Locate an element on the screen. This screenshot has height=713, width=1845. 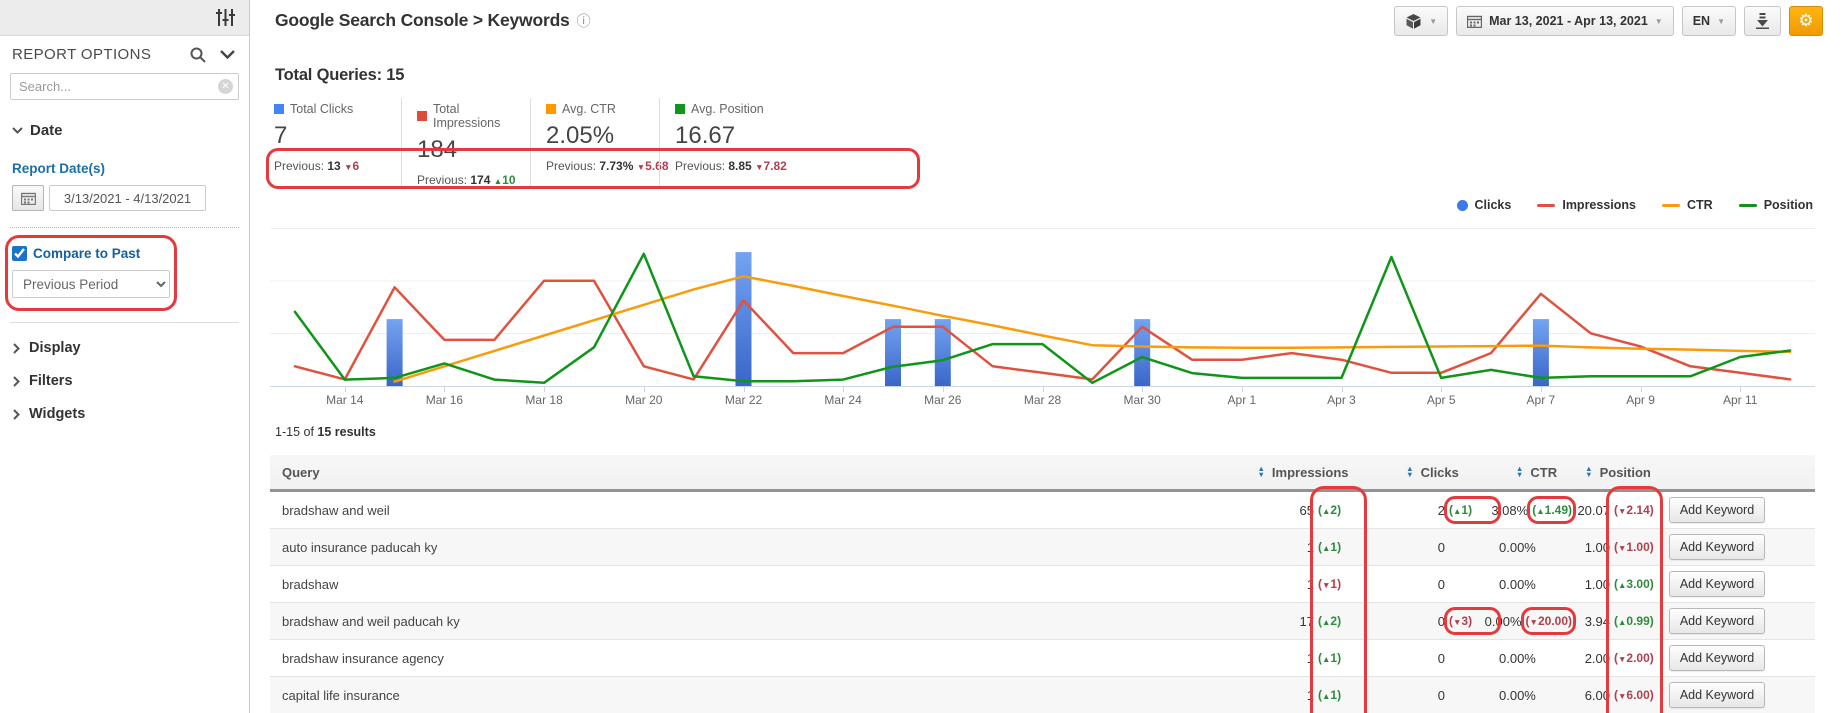
gear-icon: ⚙ is located at coordinates (1806, 20).